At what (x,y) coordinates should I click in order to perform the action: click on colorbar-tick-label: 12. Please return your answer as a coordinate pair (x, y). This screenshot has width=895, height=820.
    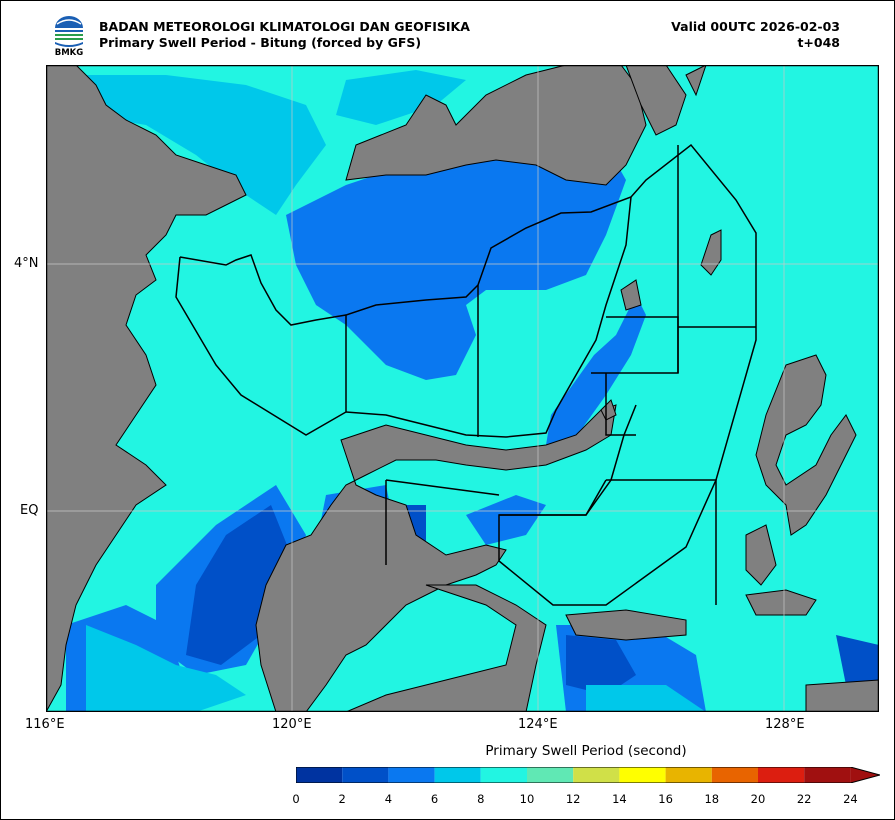
    Looking at the image, I should click on (573, 799).